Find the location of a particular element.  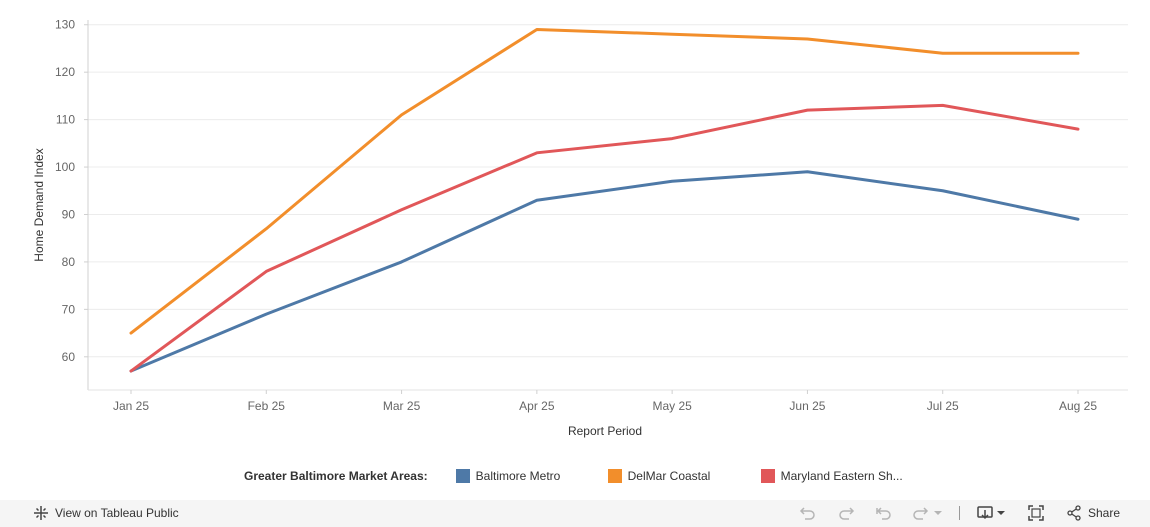

x-tick-label: Jan 25 is located at coordinates (131, 406).